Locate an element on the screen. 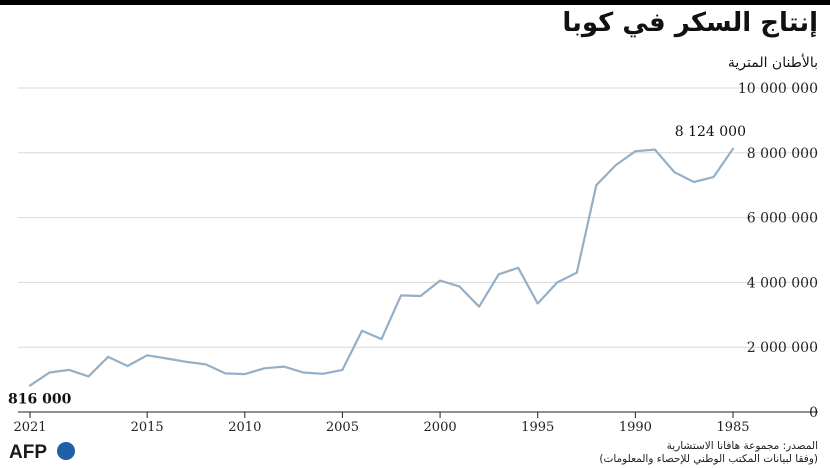  y-tick-label: 4 000 000 is located at coordinates (782, 283).